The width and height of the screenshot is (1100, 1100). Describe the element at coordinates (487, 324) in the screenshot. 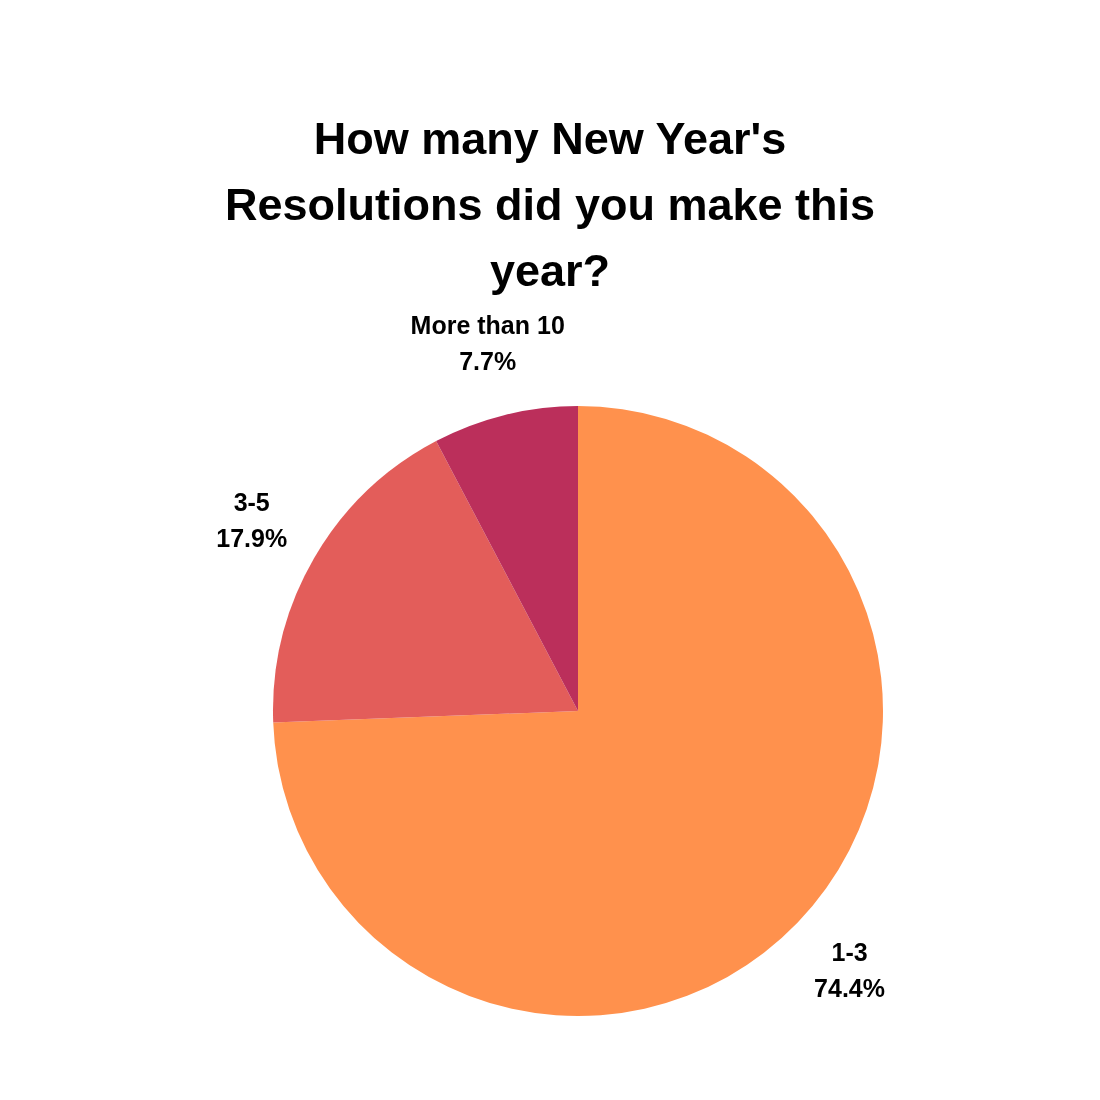

I see `slice-label: More than 10` at that location.